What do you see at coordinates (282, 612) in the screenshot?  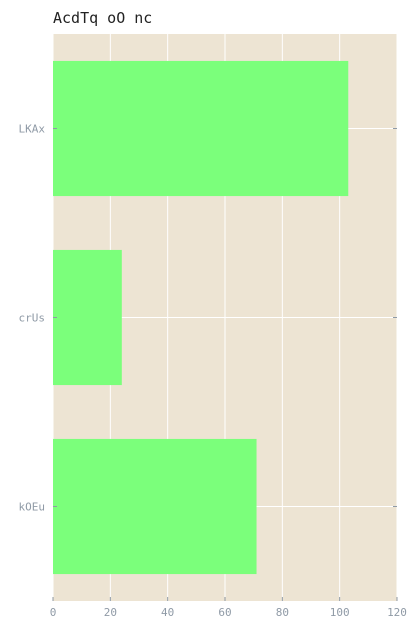 I see `x-tick-label: 80` at bounding box center [282, 612].